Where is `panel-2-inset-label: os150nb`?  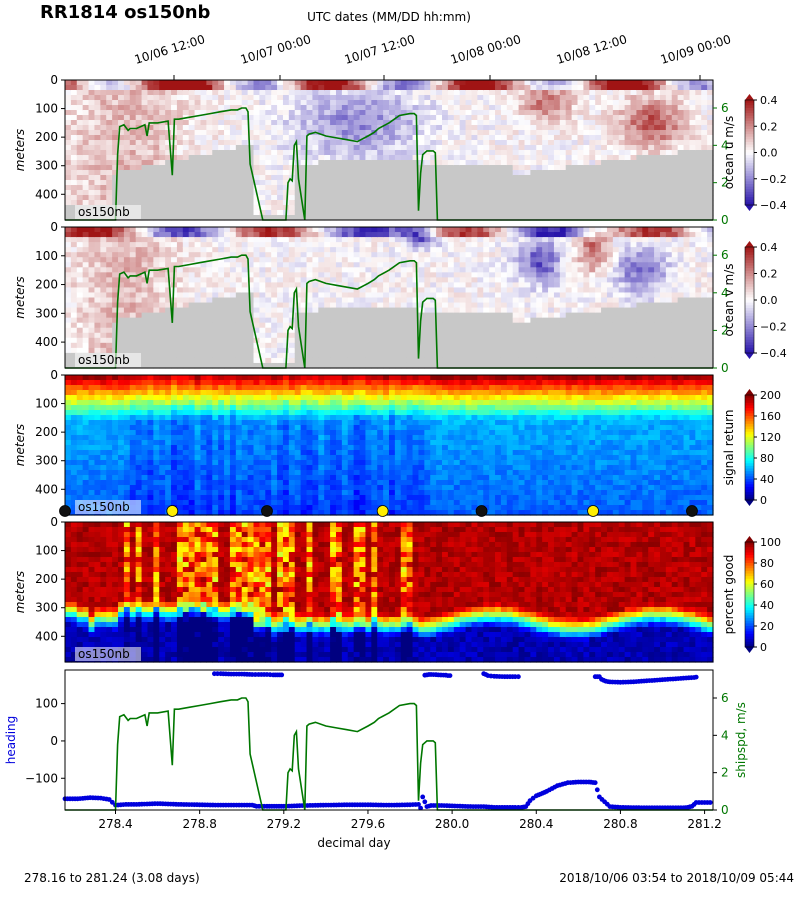 panel-2-inset-label: os150nb is located at coordinates (104, 360).